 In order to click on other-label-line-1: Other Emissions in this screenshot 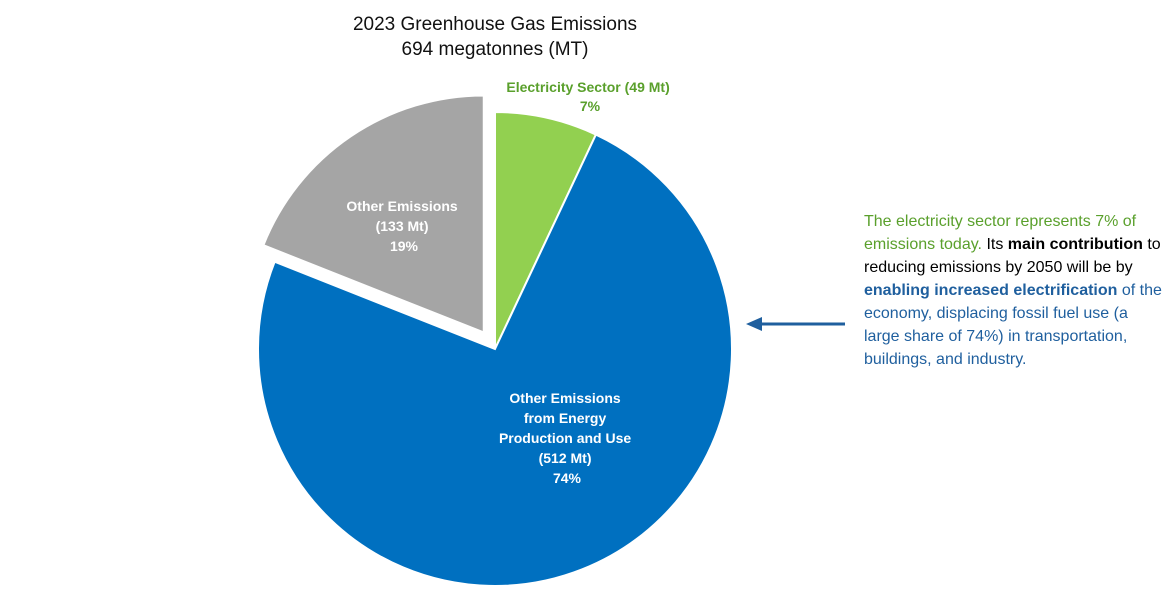, I will do `click(401, 206)`.